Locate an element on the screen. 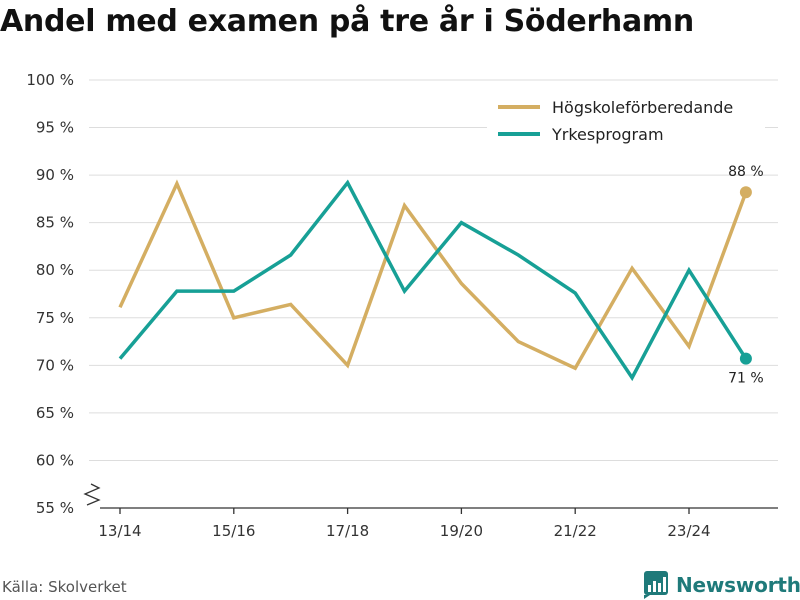 This screenshot has height=600, width=800. y-tick-label: 75 % is located at coordinates (55, 318).